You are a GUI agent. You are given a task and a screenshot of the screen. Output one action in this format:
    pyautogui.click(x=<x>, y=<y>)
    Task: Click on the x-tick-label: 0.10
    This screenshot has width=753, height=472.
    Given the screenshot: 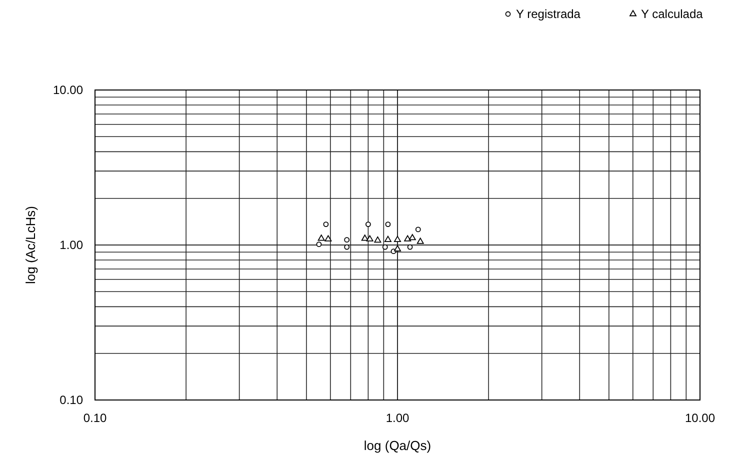 What is the action you would take?
    pyautogui.click(x=95, y=418)
    